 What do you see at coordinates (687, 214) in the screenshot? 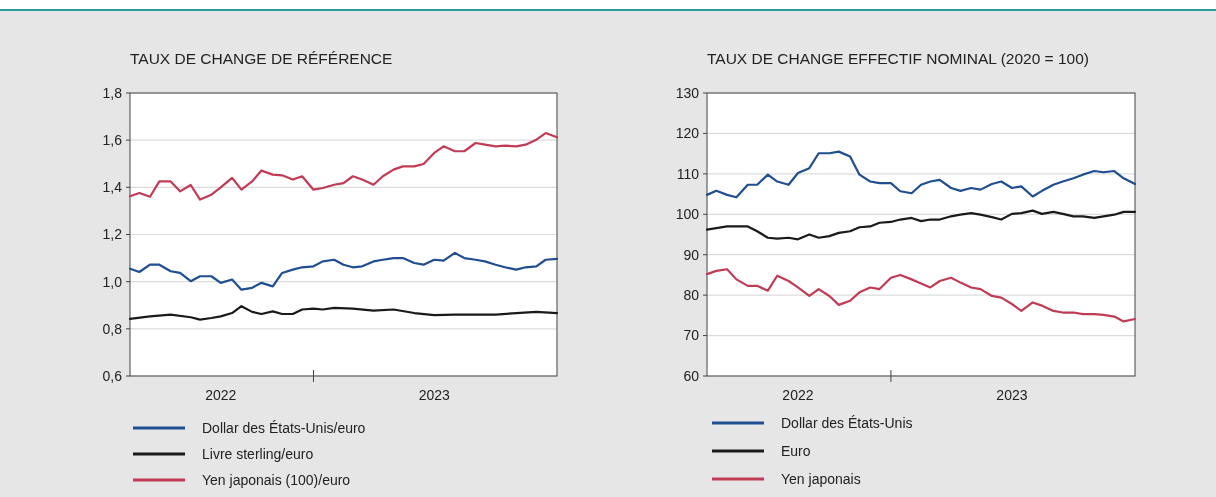
I see `y-tick-label: 100` at bounding box center [687, 214].